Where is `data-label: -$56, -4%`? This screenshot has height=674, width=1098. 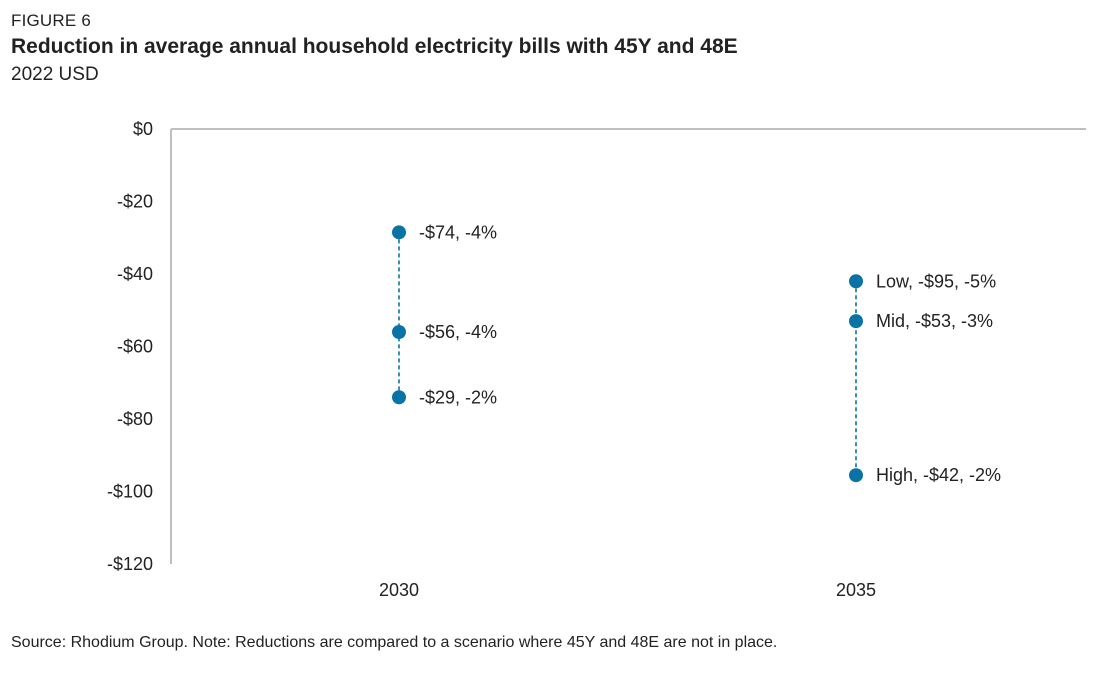
data-label: -$56, -4% is located at coordinates (458, 332).